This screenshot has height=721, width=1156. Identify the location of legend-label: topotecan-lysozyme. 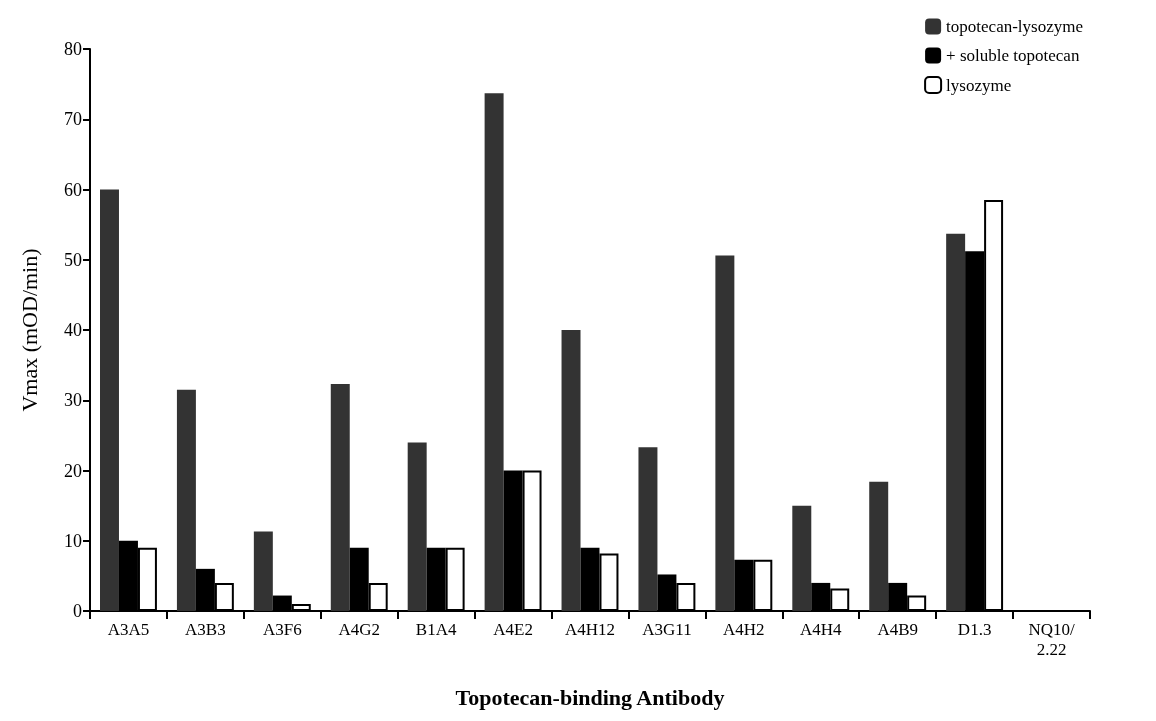
(1015, 26).